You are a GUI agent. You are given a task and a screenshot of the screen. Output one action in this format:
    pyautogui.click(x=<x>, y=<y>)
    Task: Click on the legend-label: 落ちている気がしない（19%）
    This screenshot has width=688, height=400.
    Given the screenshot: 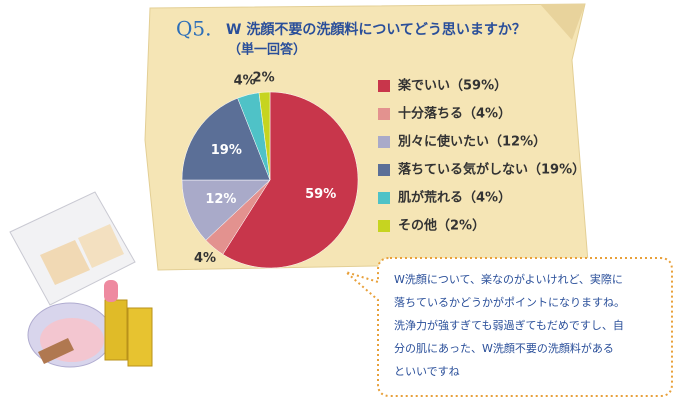 What is the action you would take?
    pyautogui.click(x=491, y=170)
    